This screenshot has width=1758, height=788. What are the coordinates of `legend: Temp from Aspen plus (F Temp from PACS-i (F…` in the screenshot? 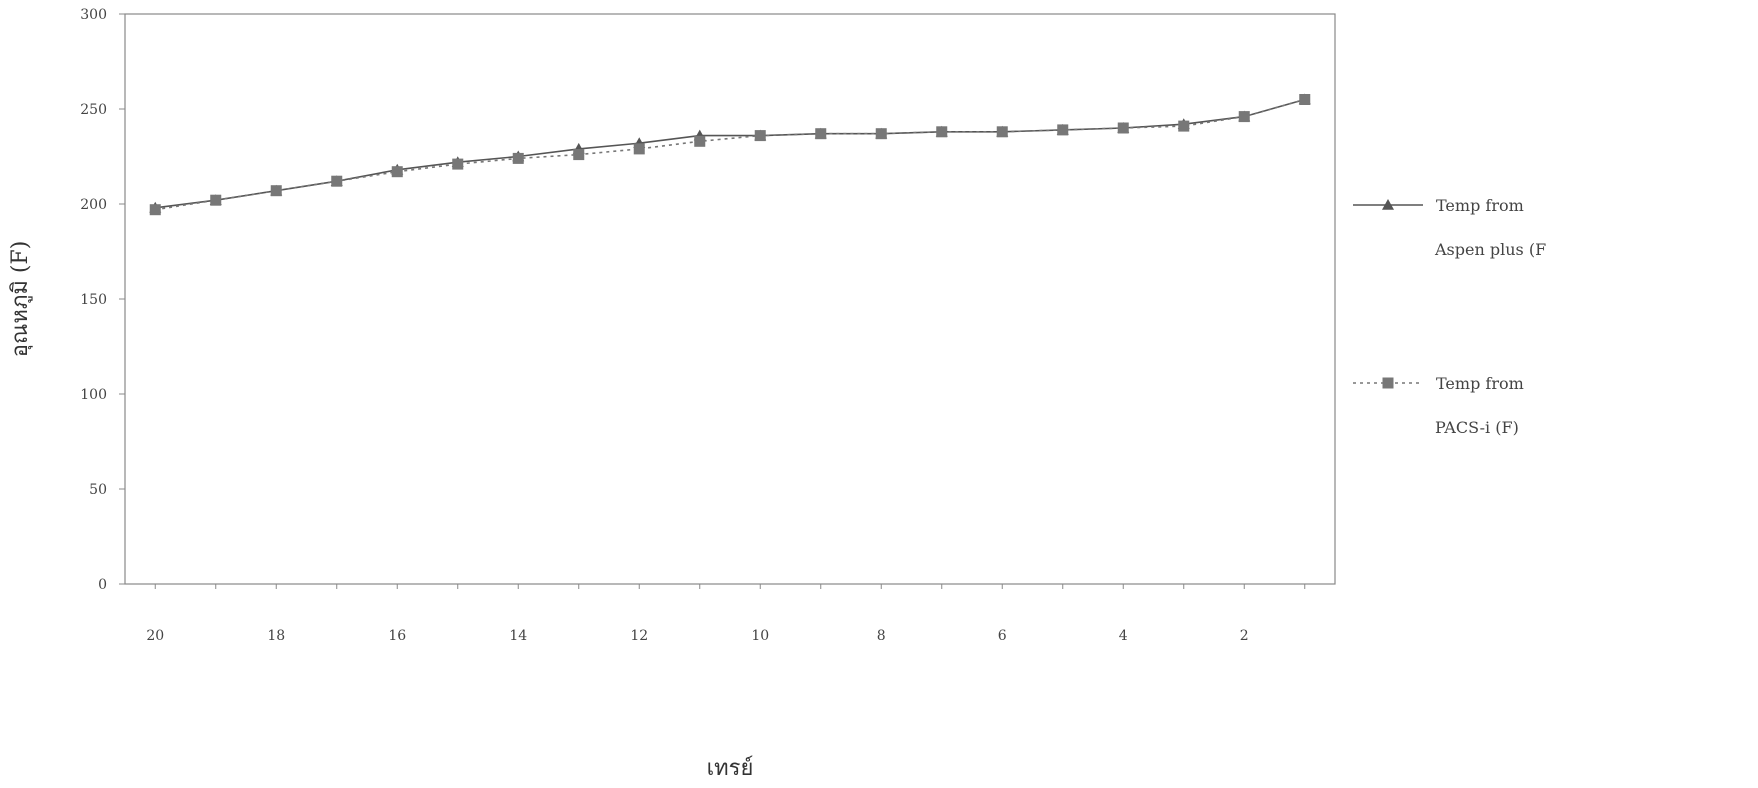 It's located at (1449, 316).